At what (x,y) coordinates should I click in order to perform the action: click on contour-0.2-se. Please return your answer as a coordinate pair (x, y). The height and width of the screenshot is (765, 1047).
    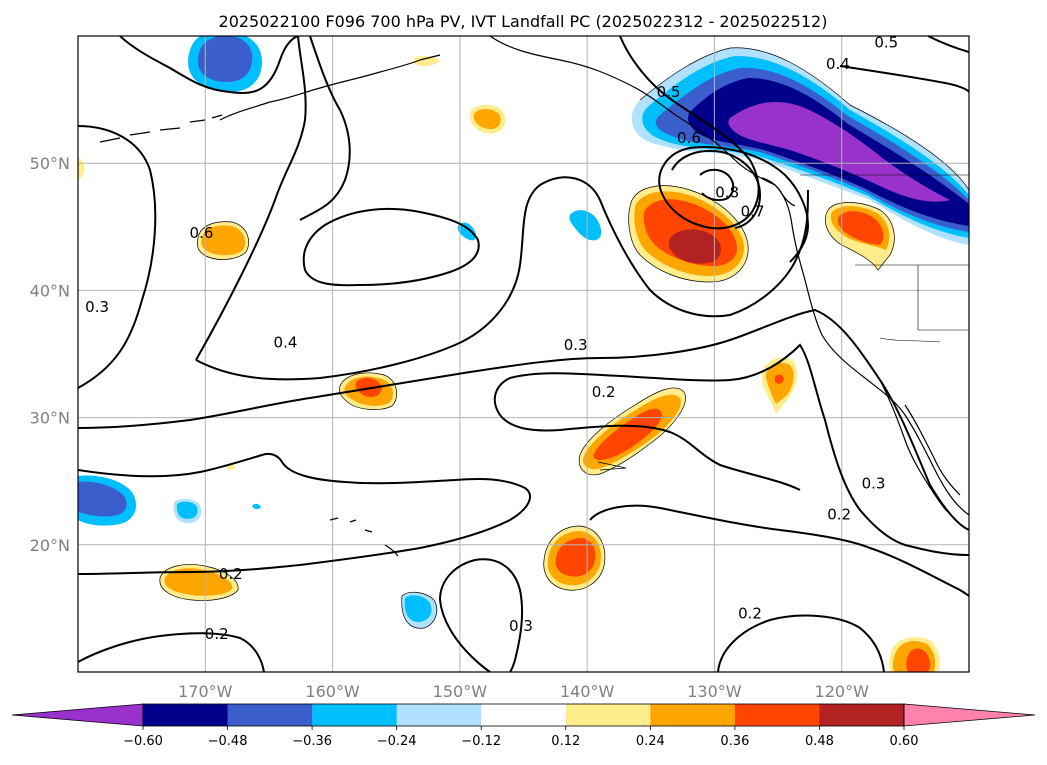
    Looking at the image, I should click on (801, 643).